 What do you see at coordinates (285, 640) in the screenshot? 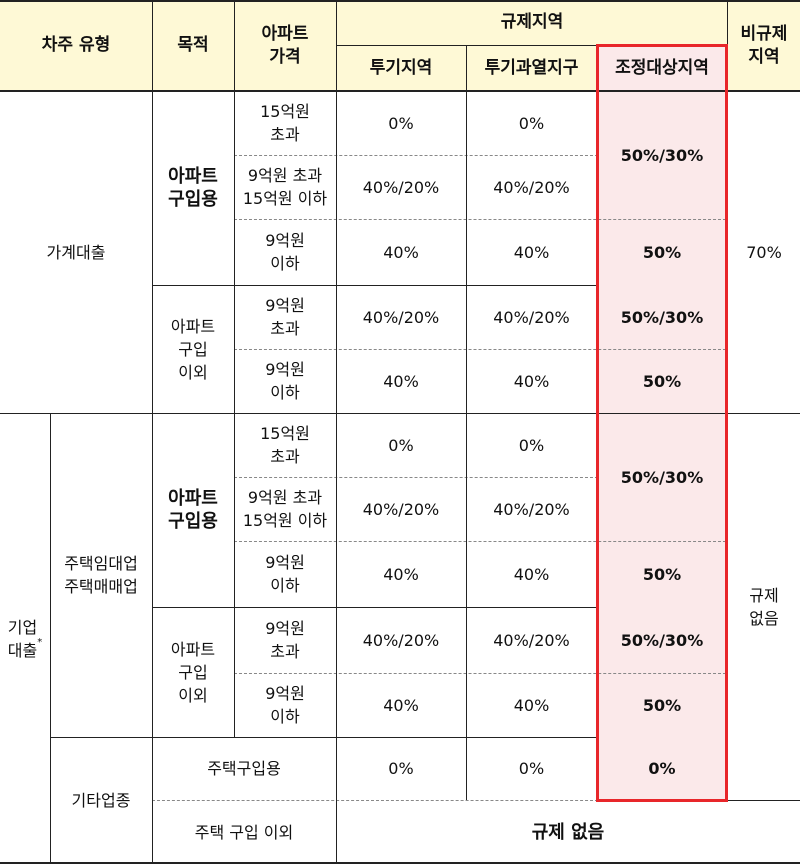
I see `corporate-other-row1-price: 9억원 초과` at bounding box center [285, 640].